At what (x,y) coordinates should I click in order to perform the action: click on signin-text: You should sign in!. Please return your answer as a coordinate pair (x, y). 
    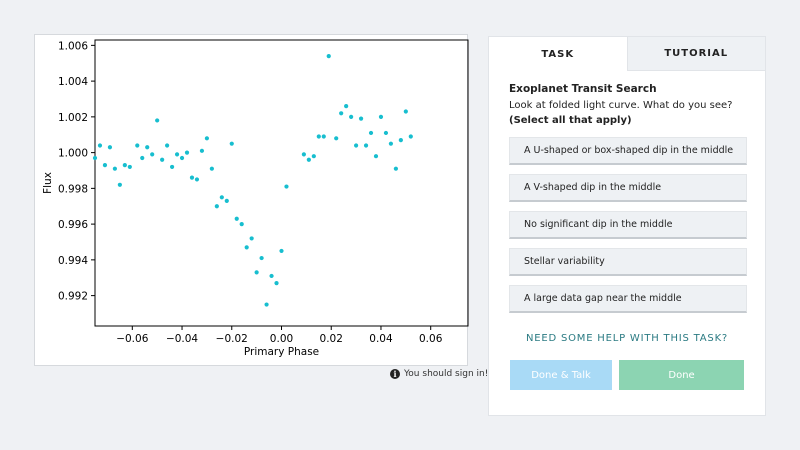
    Looking at the image, I should click on (446, 374).